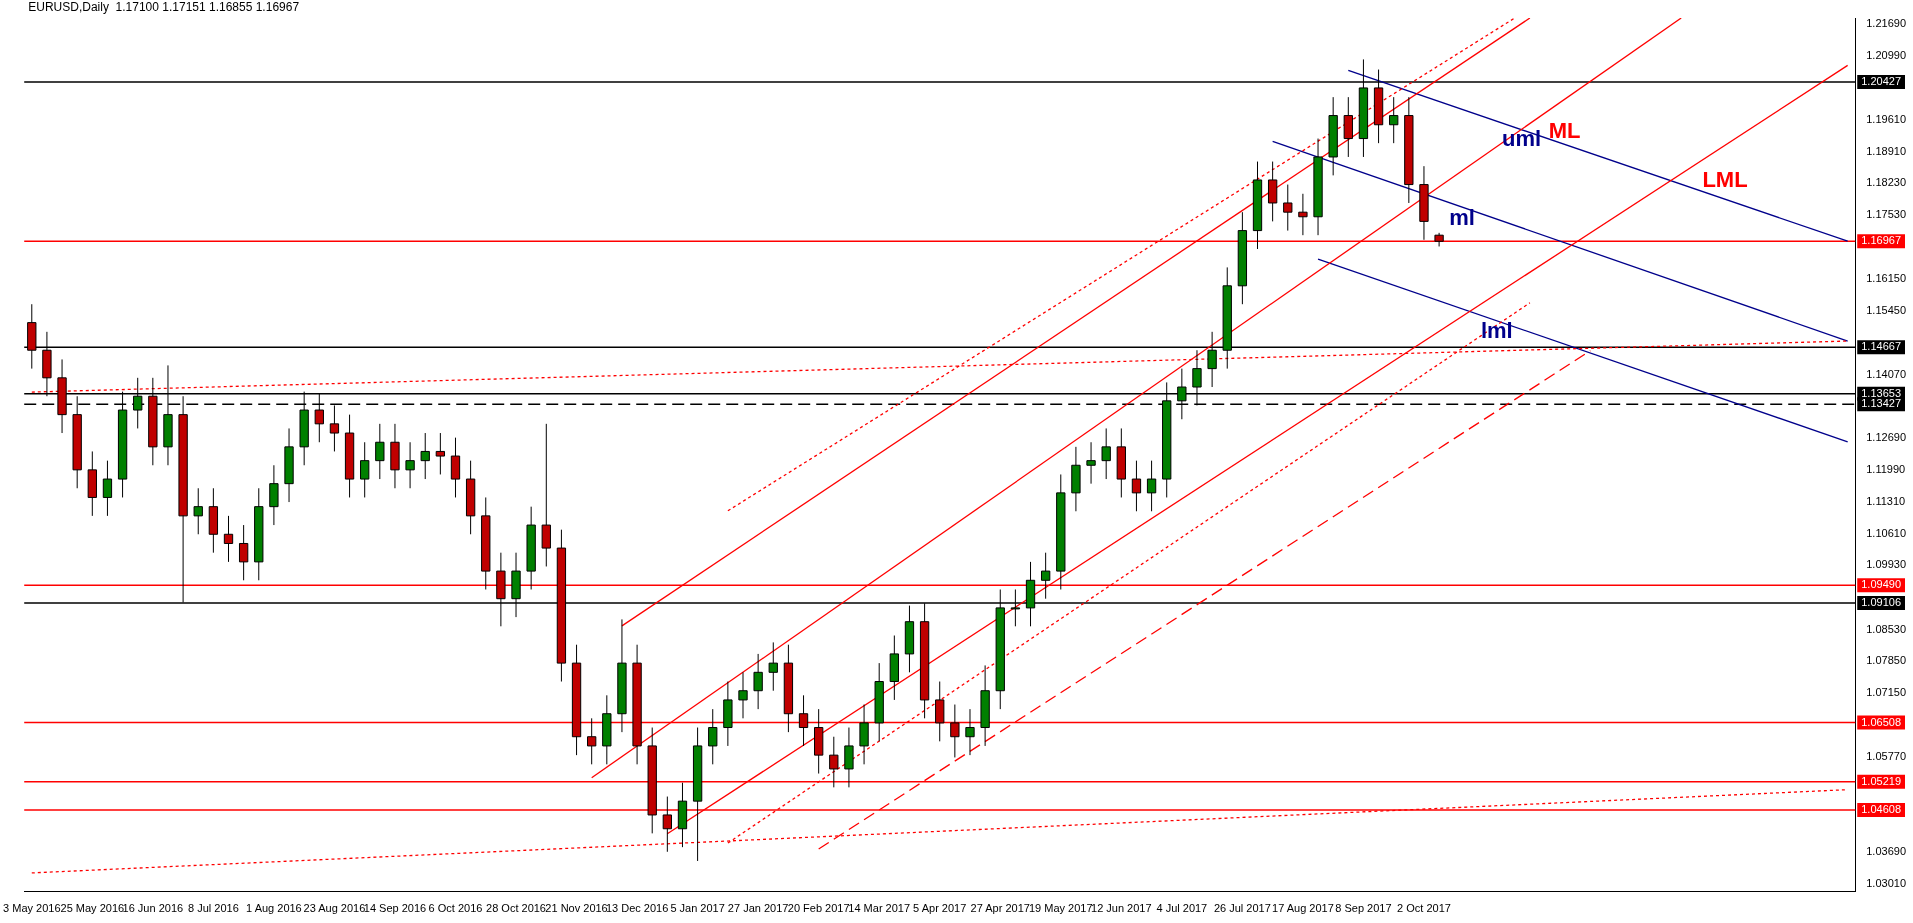 This screenshot has height=923, width=1913. I want to click on x-tick-label: 21 Nov 2016, so click(576, 908).